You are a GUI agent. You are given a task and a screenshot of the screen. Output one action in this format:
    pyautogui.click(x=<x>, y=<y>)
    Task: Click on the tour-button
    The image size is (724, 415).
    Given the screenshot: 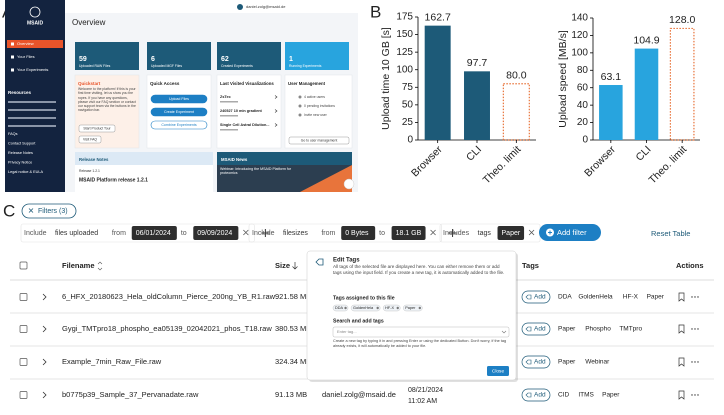 What is the action you would take?
    pyautogui.click(x=97, y=128)
    